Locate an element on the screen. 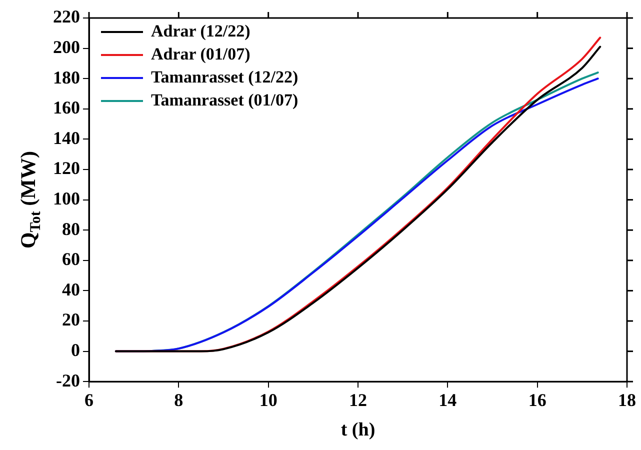  x-tick-label: 12 is located at coordinates (358, 400).